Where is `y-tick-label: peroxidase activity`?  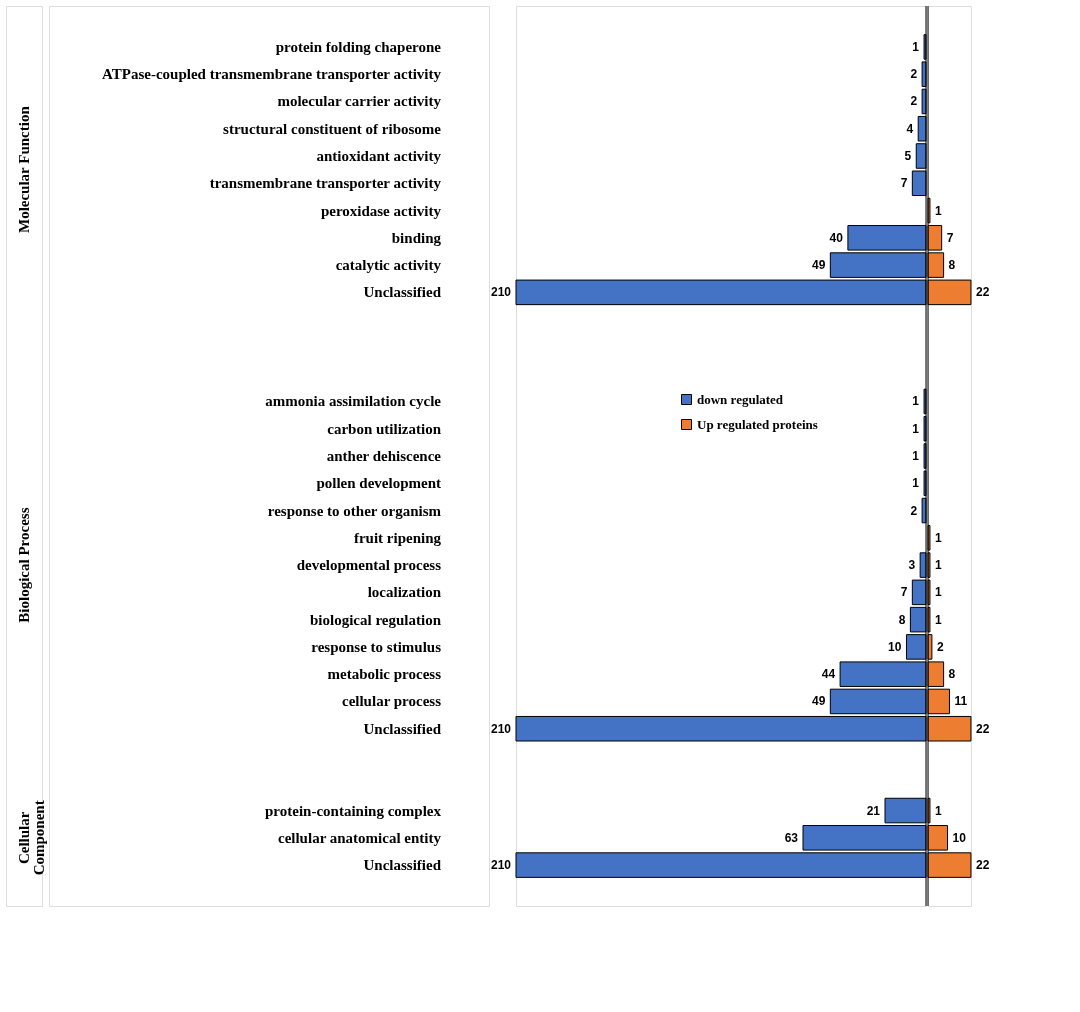
y-tick-label: peroxidase activity is located at coordinates (381, 210).